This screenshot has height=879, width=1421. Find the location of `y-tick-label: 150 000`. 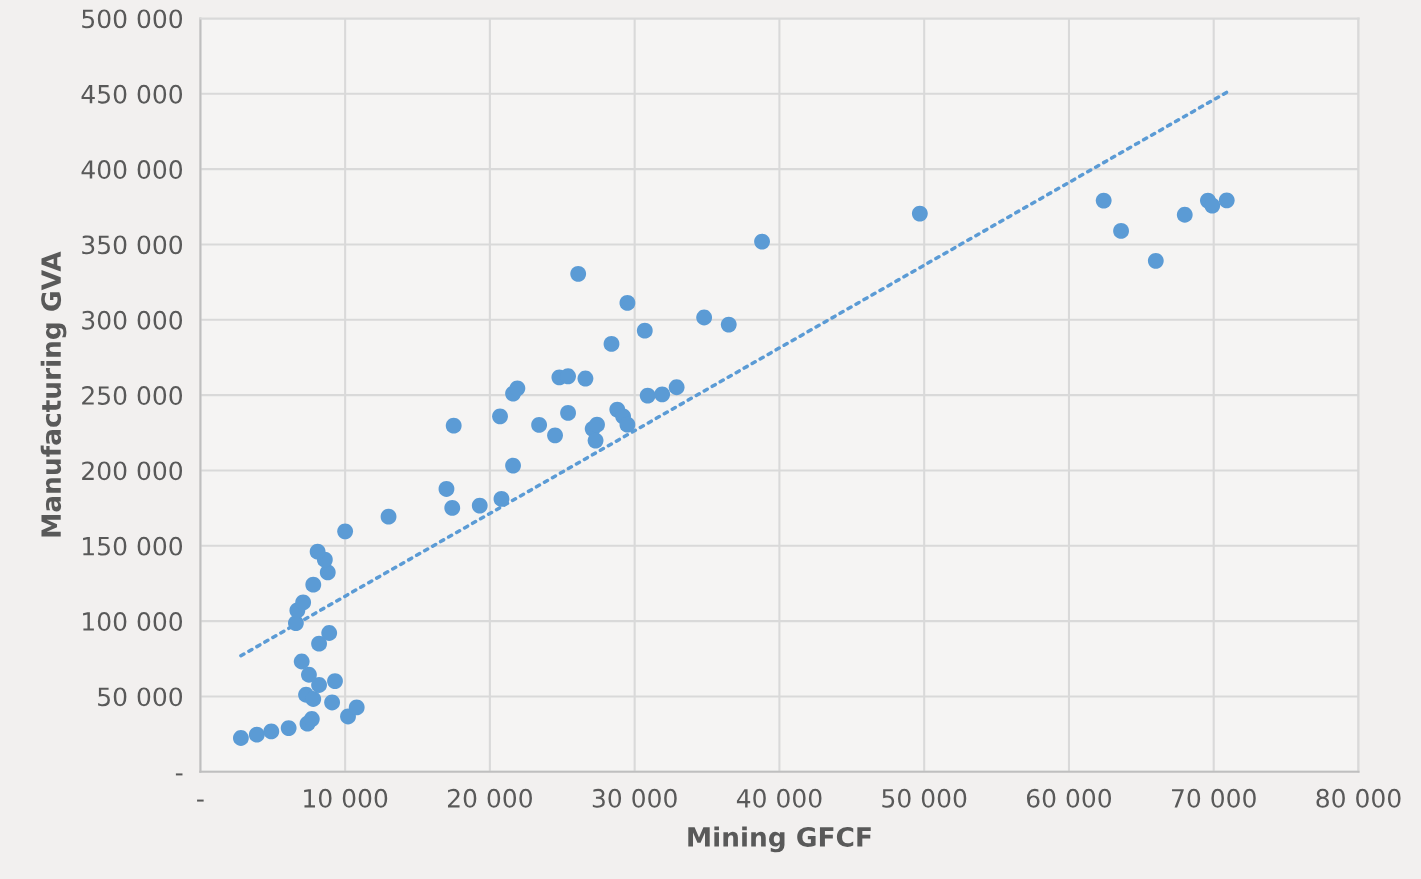

y-tick-label: 150 000 is located at coordinates (133, 546).